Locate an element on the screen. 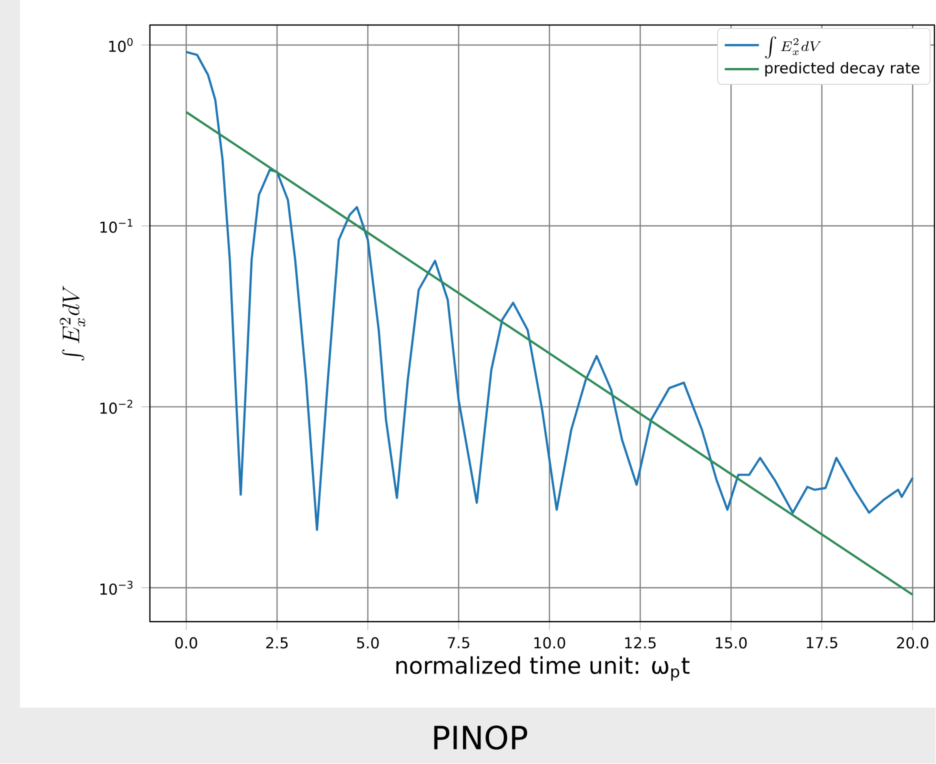  x-tick-label: 7.5 is located at coordinates (459, 643).